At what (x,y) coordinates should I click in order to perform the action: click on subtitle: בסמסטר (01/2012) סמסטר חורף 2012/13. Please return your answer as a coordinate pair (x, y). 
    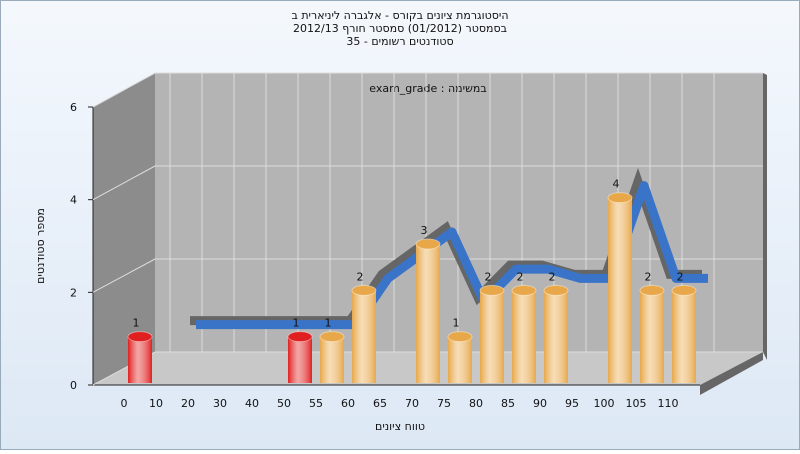
    Looking at the image, I should click on (400, 28).